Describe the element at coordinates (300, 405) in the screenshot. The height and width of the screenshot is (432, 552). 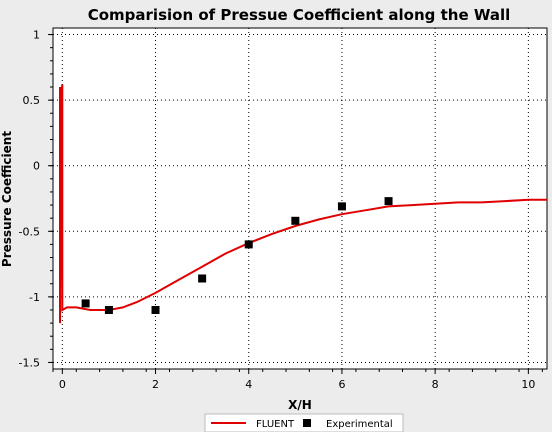
I see `x-axis-label: X/H` at that location.